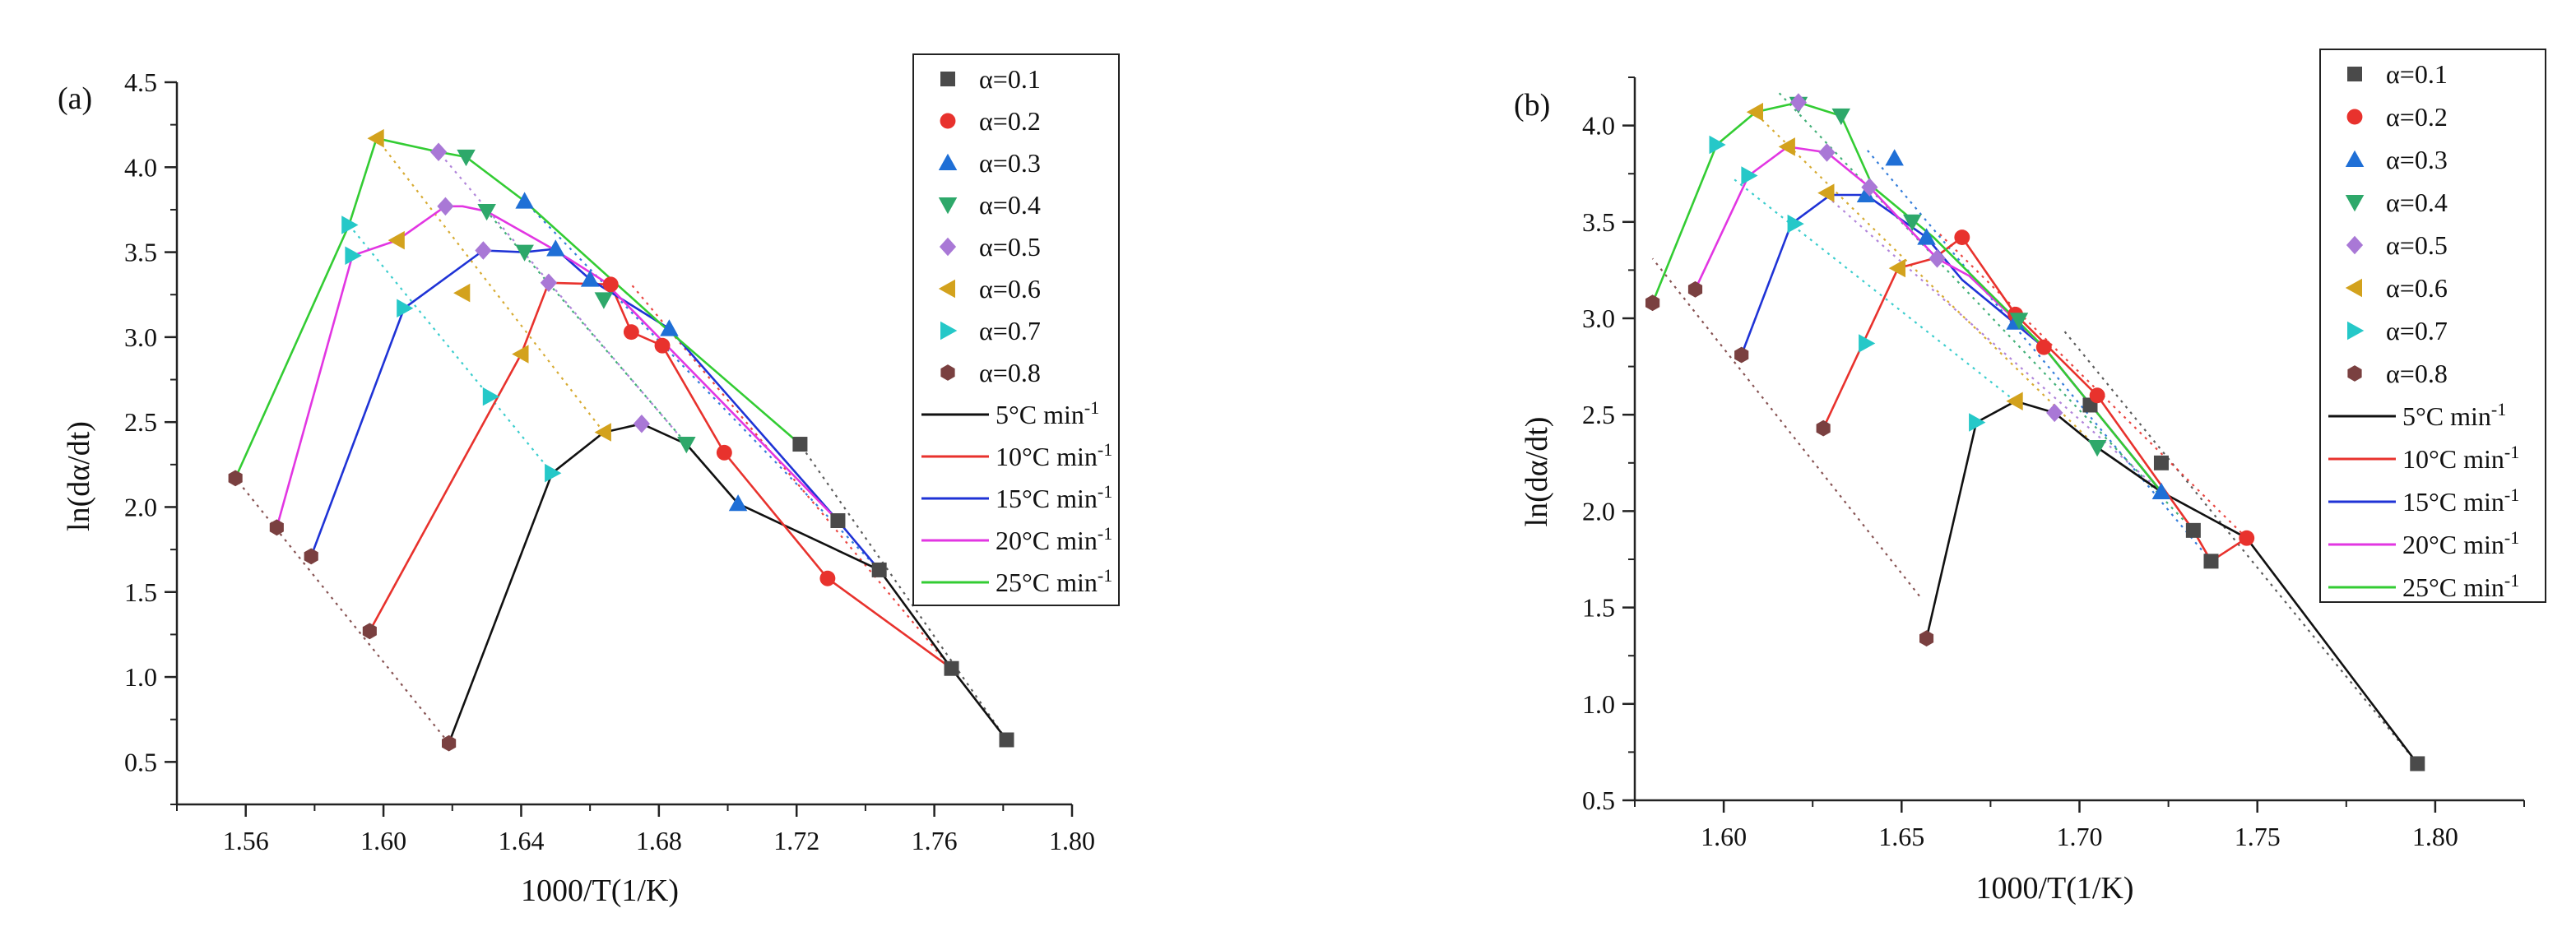  What do you see at coordinates (140, 337) in the screenshot?
I see `y-tick-label: 3.0` at bounding box center [140, 337].